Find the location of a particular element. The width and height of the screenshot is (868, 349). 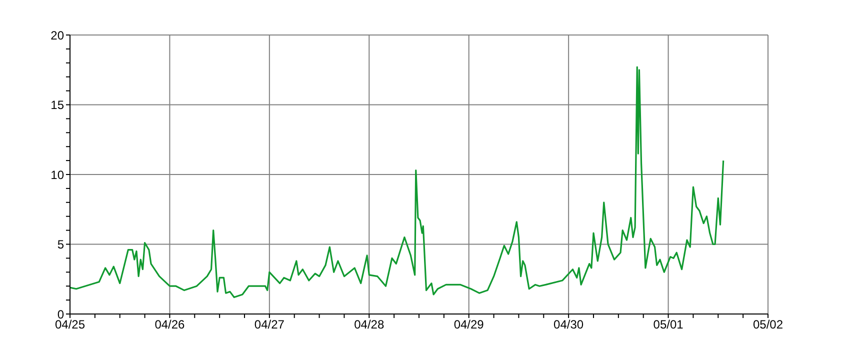

x-tick-label: 05/02 is located at coordinates (768, 325).